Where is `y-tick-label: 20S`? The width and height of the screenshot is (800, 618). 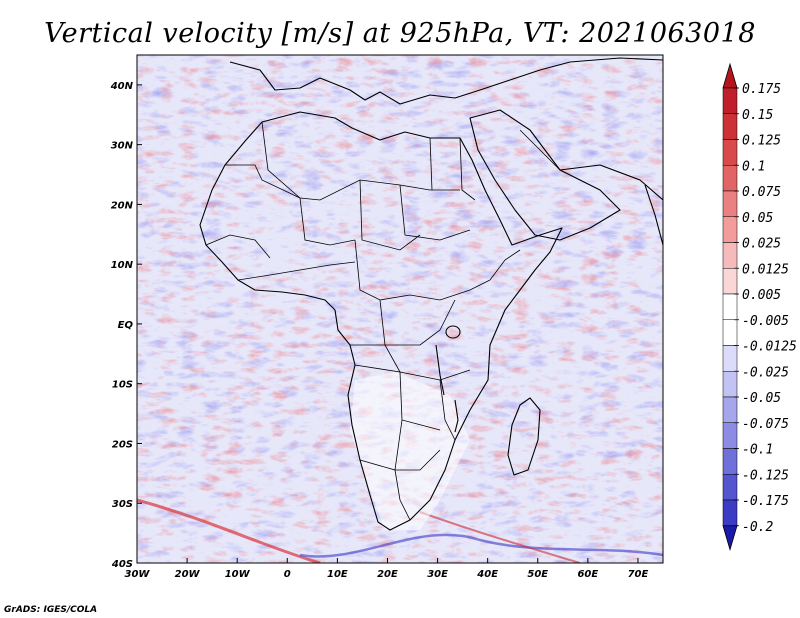 y-tick-label: 20S is located at coordinates (122, 444).